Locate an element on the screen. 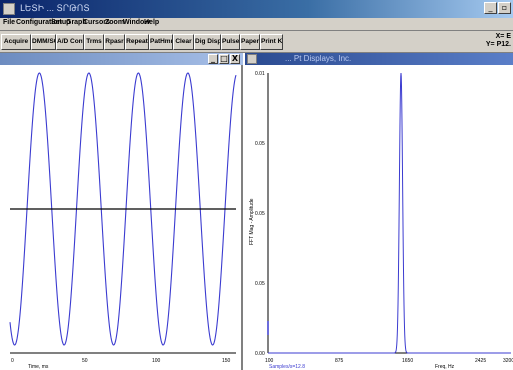  rpasr-button: Rpasr is located at coordinates (114, 42).